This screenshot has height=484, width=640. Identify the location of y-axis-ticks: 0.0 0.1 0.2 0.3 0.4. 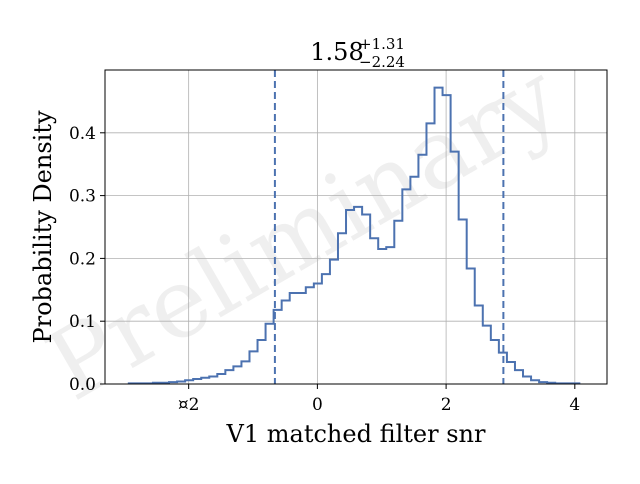
(87, 259).